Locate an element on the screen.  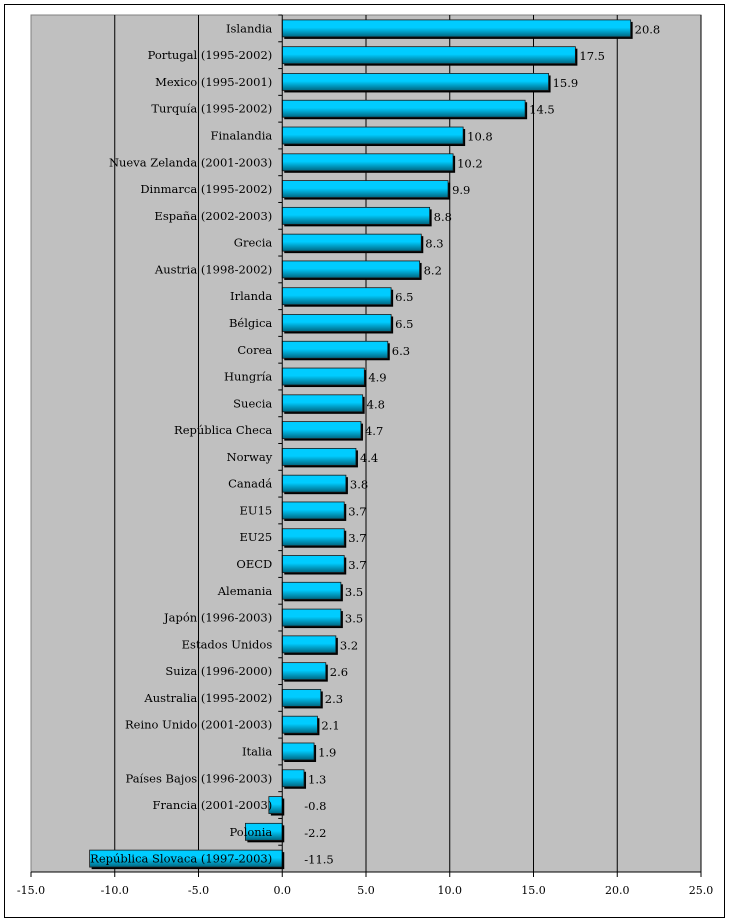
value-label: 6.3 is located at coordinates (401, 351).